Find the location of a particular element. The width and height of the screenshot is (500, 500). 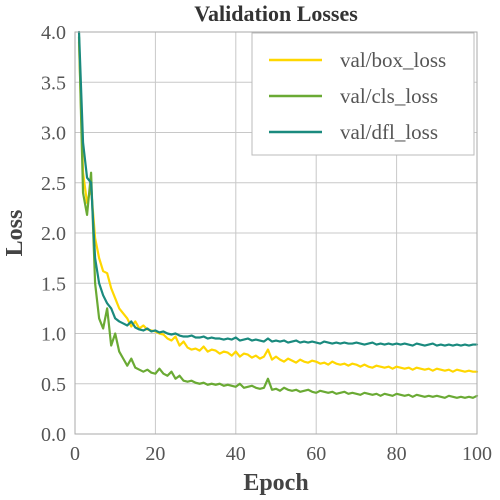

legend: val/box_loss val/cls_loss val/dfl_loss is located at coordinates (363, 94).